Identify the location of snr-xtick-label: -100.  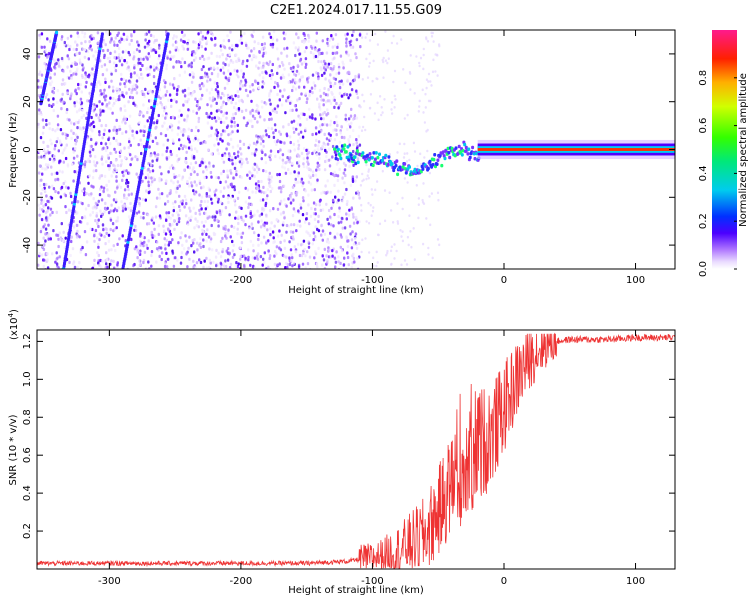
(372, 581).